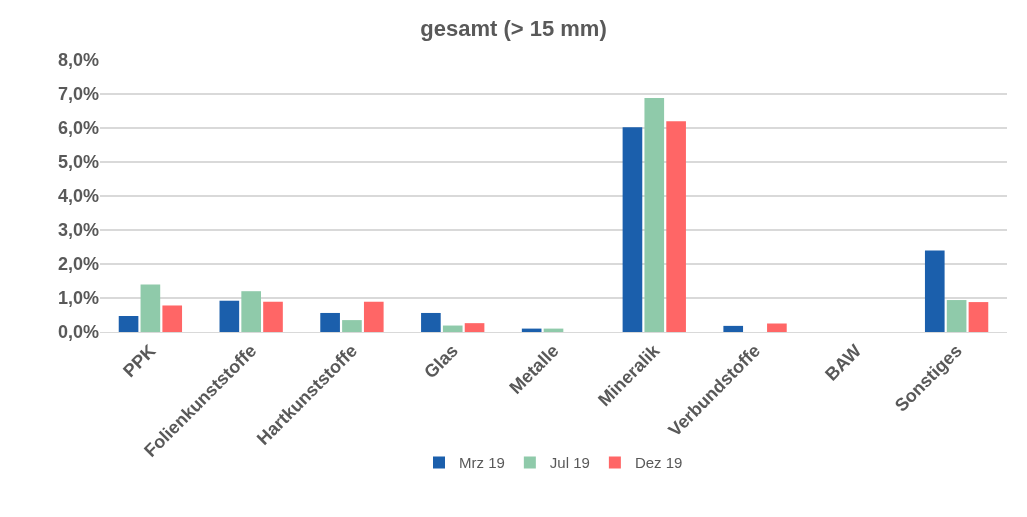  What do you see at coordinates (482, 463) in the screenshot?
I see `legend-label: Mrz 19` at bounding box center [482, 463].